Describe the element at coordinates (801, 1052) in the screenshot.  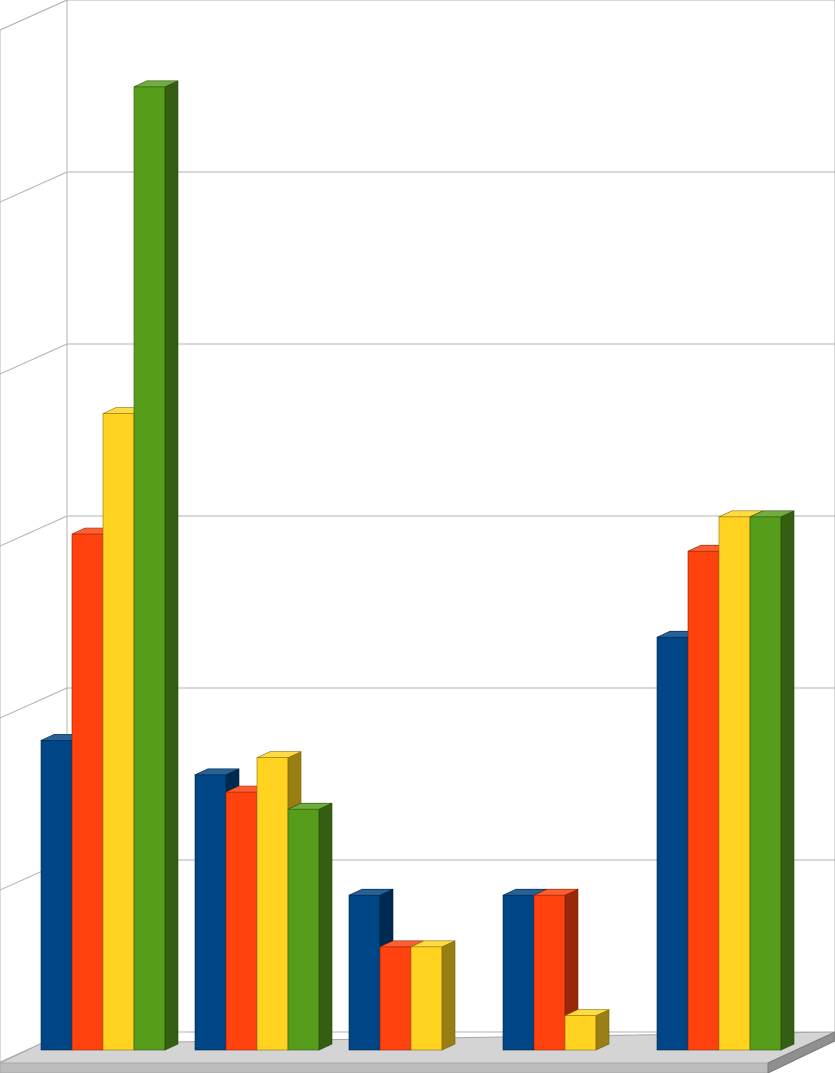
I see `floor-side` at that location.